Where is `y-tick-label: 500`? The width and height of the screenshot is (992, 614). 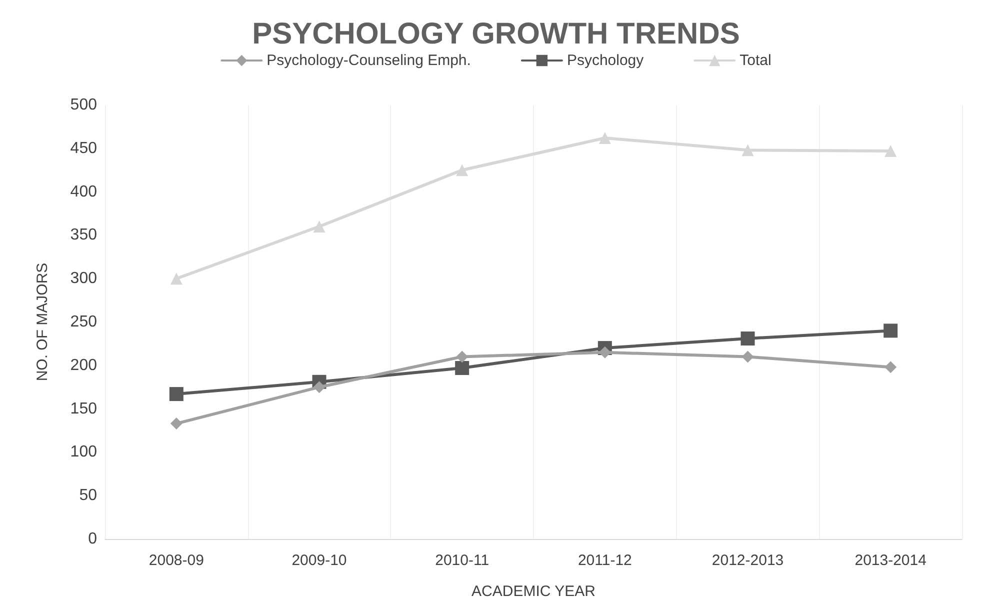 y-tick-label: 500 is located at coordinates (84, 105).